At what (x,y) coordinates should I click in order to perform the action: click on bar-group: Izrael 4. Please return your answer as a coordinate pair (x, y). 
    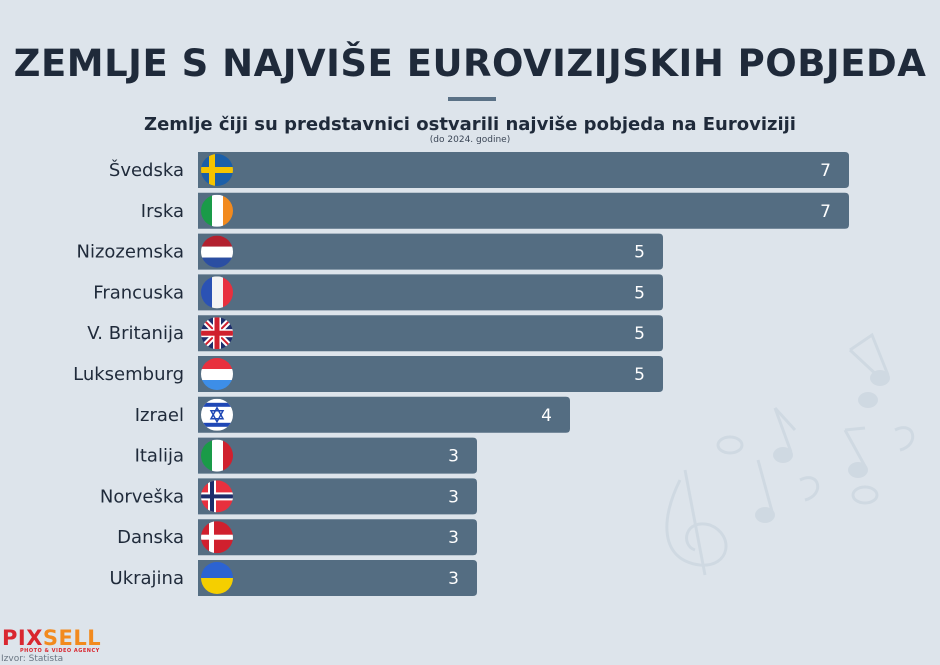
    Looking at the image, I should click on (352, 414).